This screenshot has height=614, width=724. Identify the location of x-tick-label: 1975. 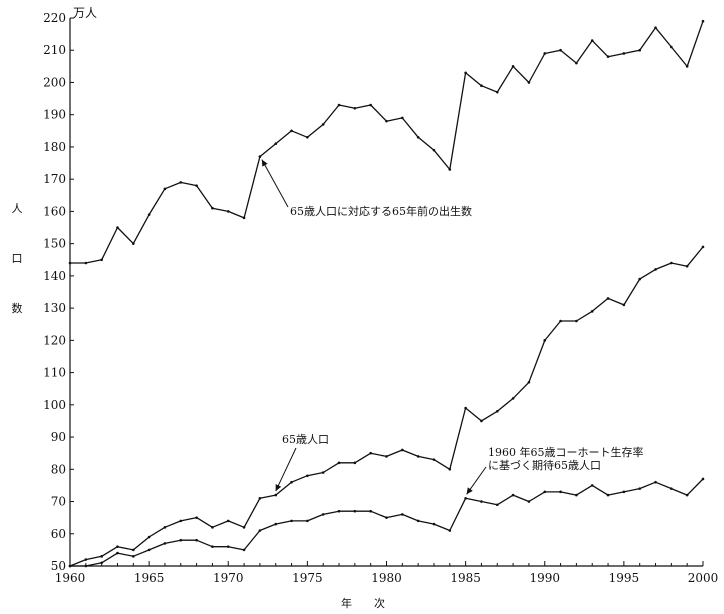
(307, 578).